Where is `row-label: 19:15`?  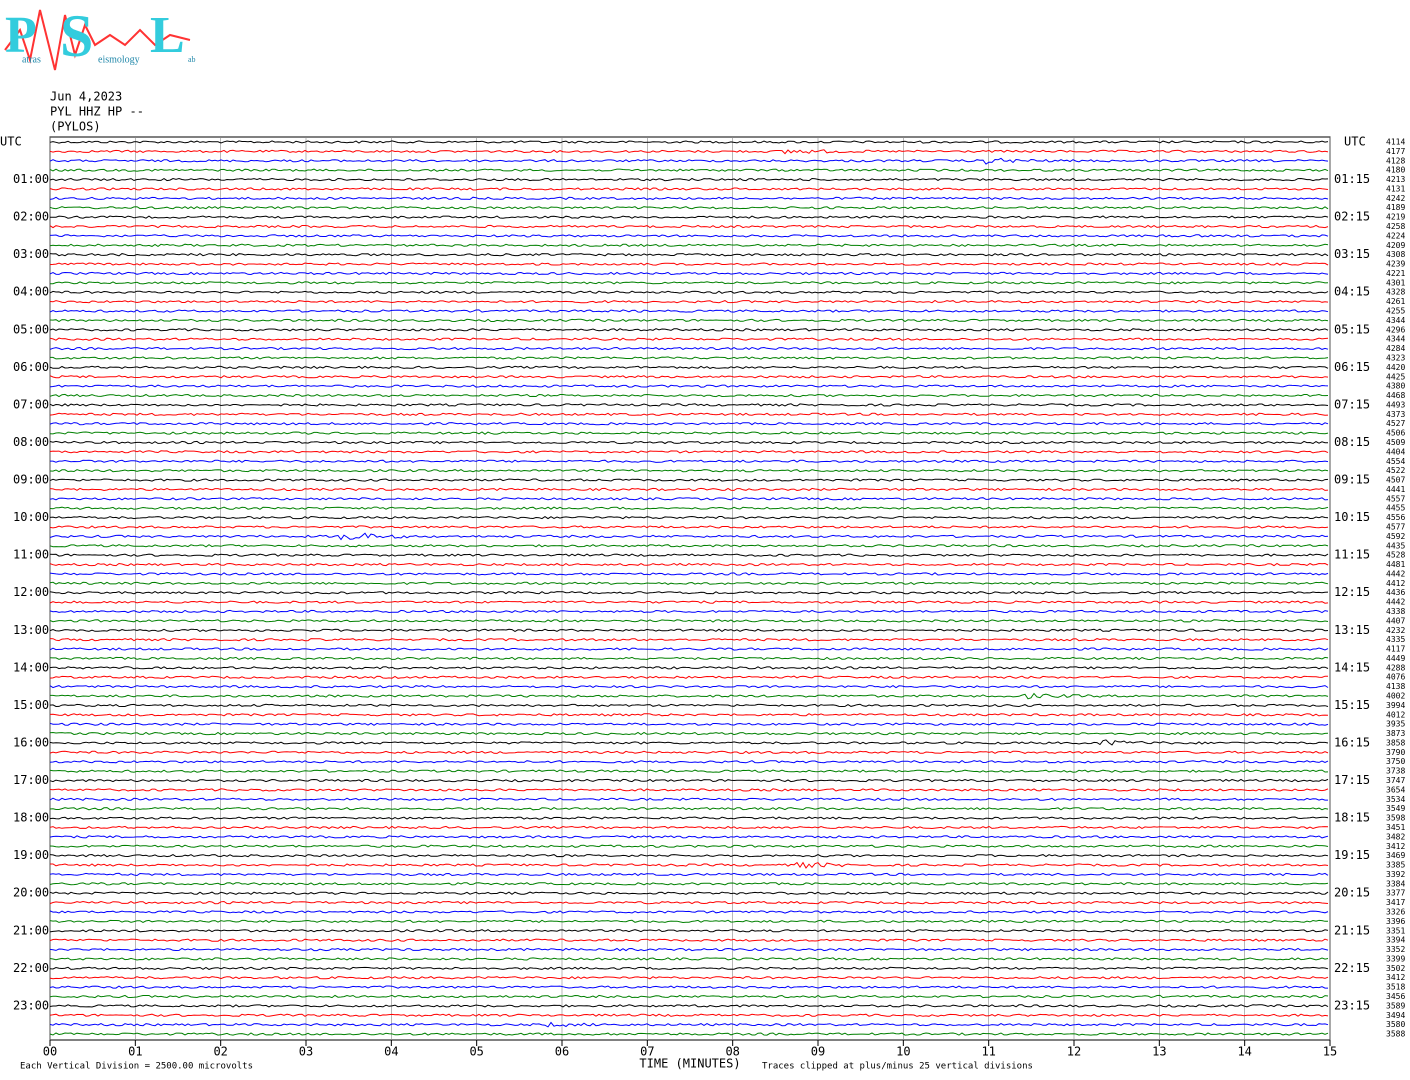
row-label: 19:15 is located at coordinates (1352, 855).